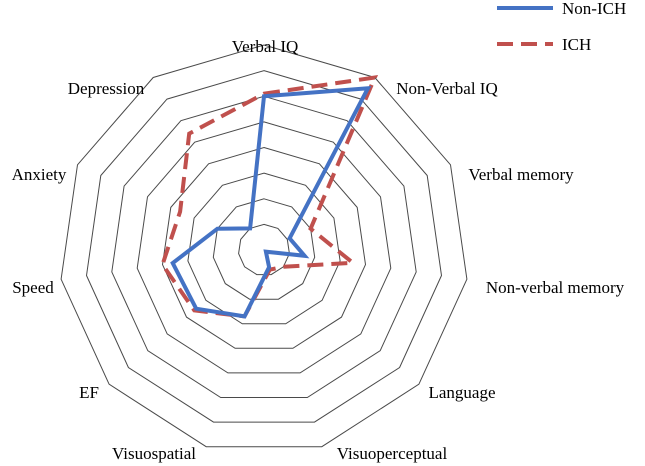 Image resolution: width=645 pixels, height=466 pixels. What do you see at coordinates (392, 453) in the screenshot?
I see `axis-label-visuoperceptual: Visuoperceptual` at bounding box center [392, 453].